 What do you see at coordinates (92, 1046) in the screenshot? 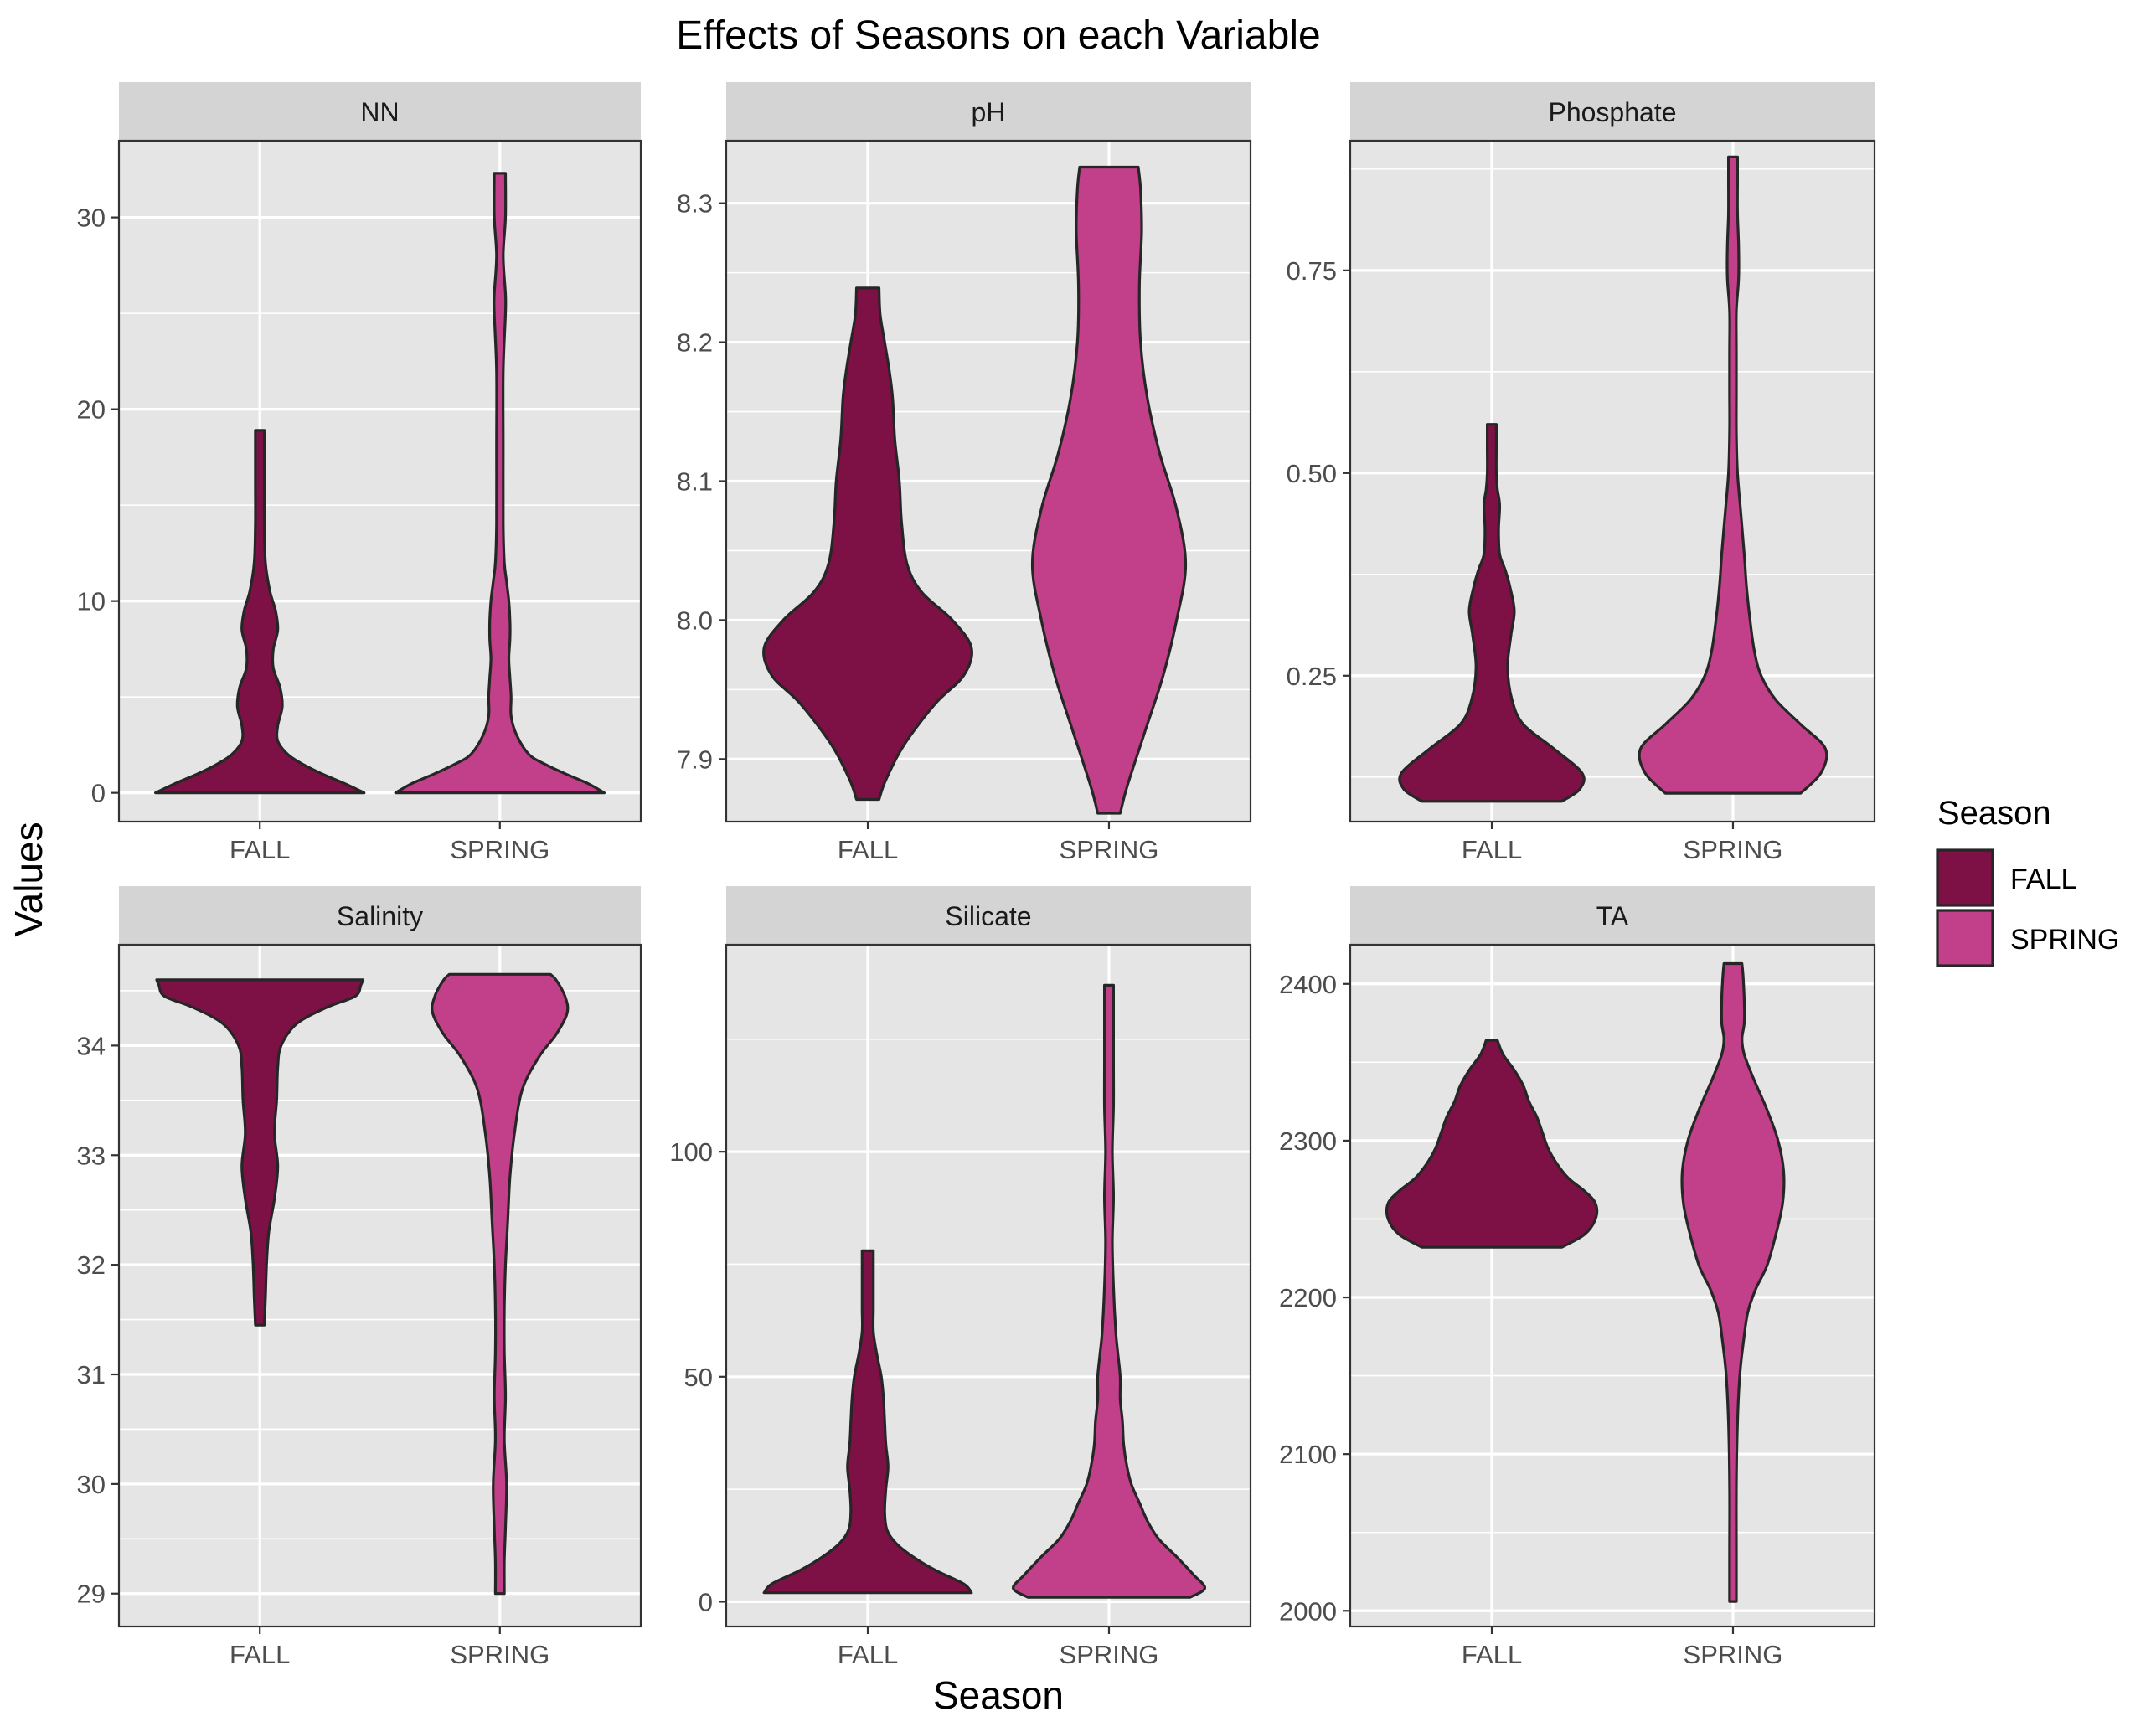
I see `y-tick-label: 34` at bounding box center [92, 1046].